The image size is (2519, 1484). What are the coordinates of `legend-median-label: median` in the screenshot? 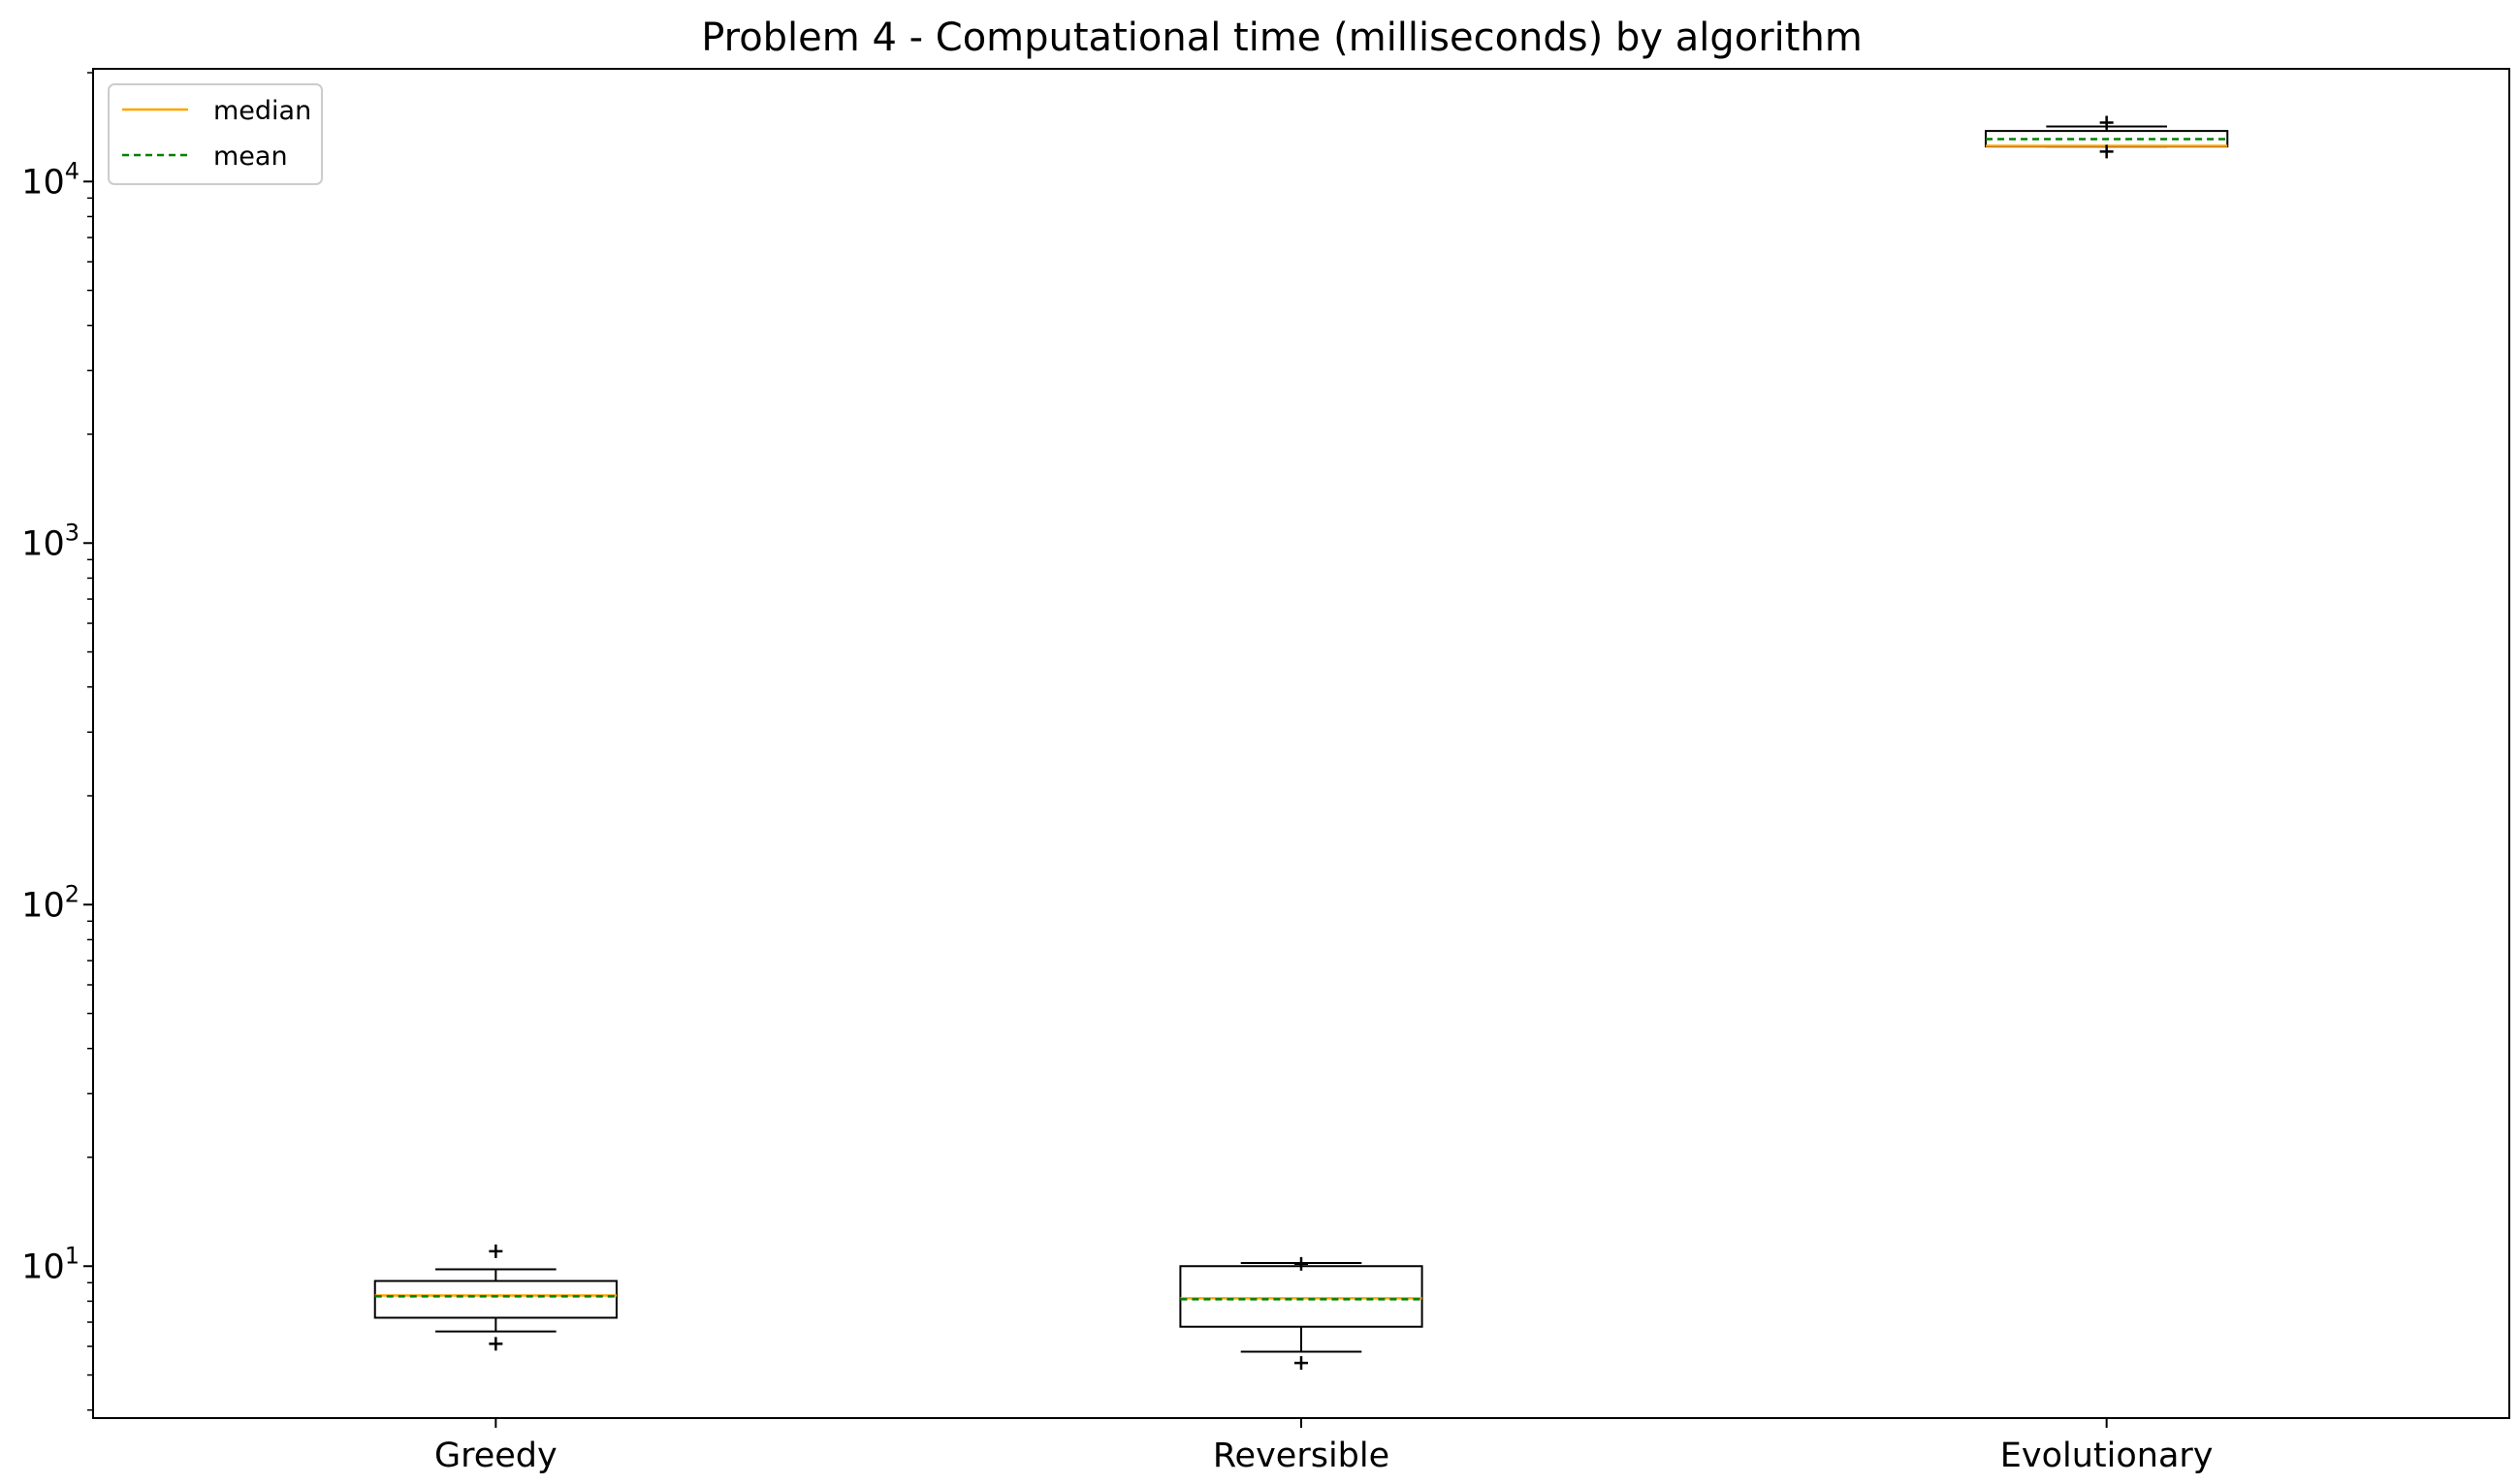 It's located at (262, 111).